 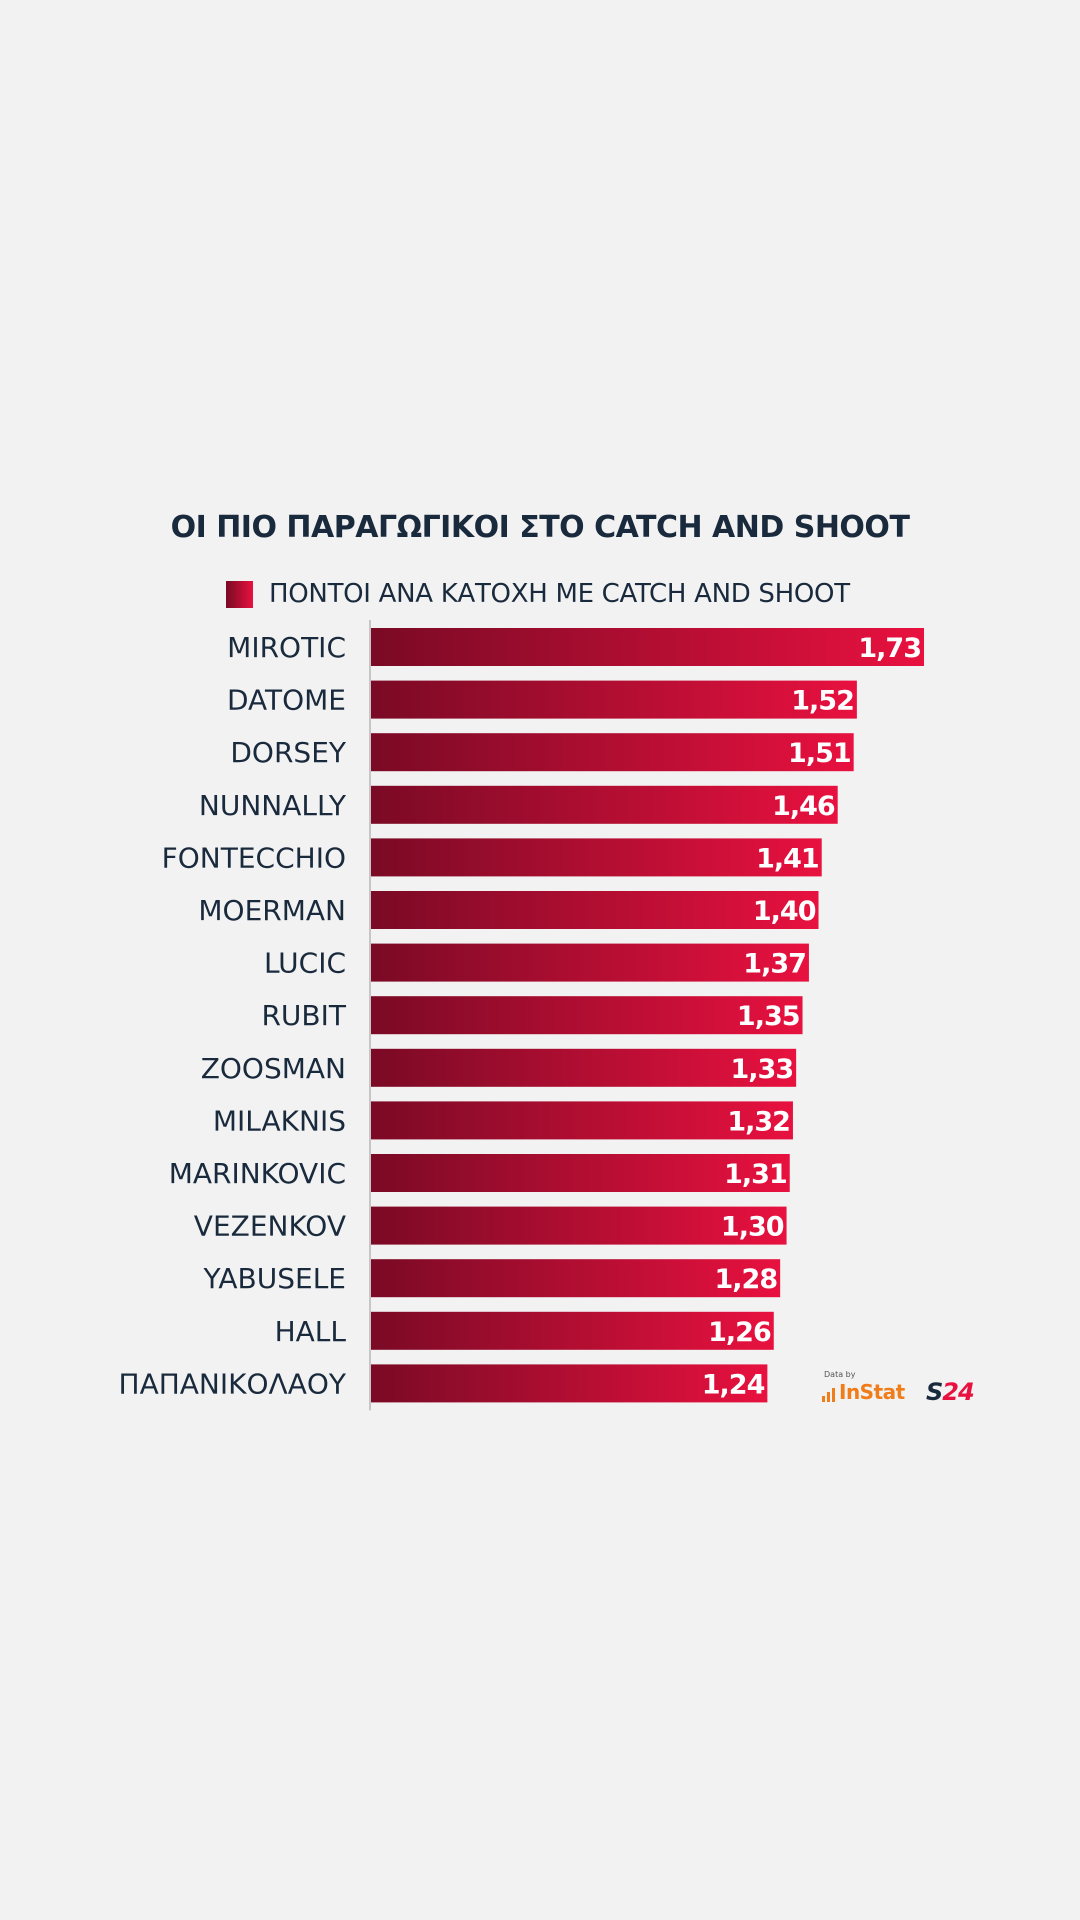 I want to click on category-label: MIROTIC, so click(x=286, y=647).